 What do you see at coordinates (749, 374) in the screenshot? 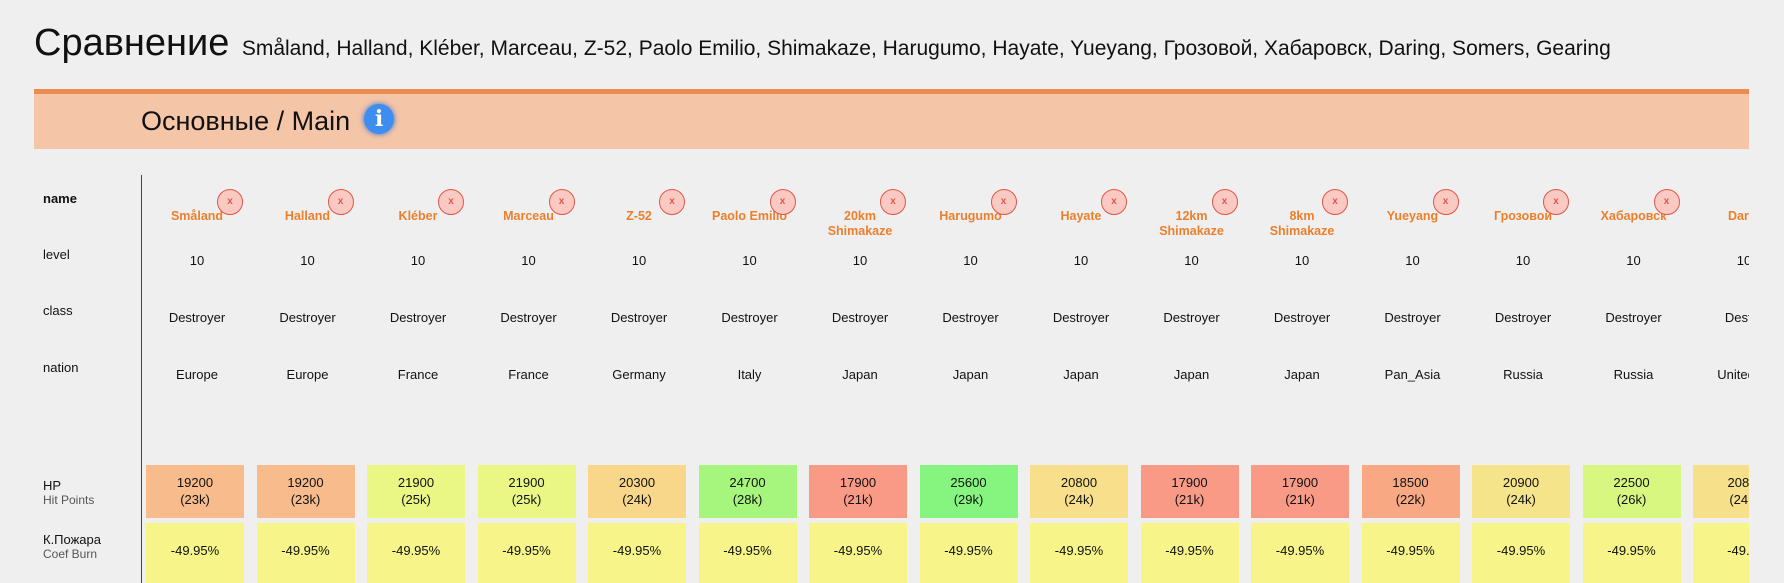
I see `ship-nation: Italy` at bounding box center [749, 374].